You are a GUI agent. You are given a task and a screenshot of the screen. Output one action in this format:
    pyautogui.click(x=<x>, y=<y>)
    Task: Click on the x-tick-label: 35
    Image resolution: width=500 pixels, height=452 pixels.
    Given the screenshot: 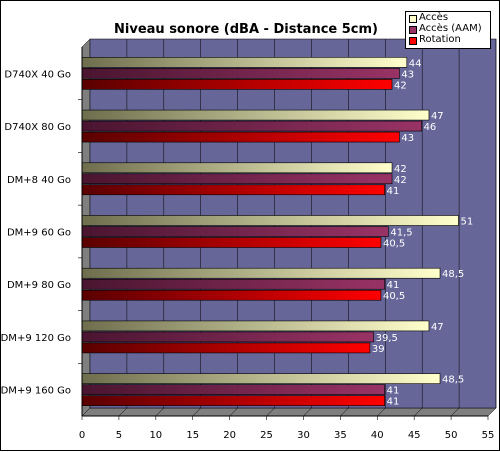 What is the action you would take?
    pyautogui.click(x=340, y=435)
    